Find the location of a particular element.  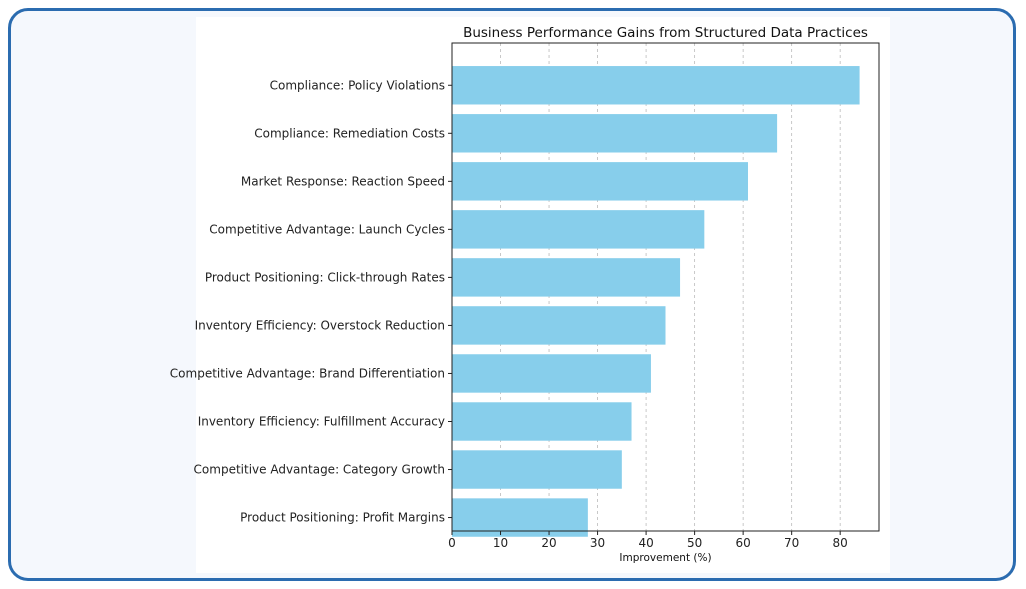

x-tick-label: 80 is located at coordinates (840, 543).